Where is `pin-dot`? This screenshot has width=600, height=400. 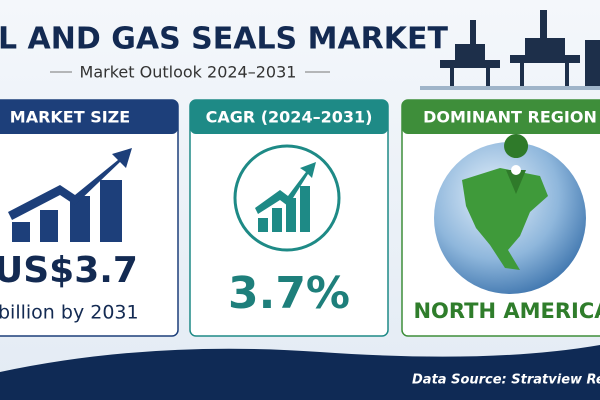
pin-dot is located at coordinates (516, 170).